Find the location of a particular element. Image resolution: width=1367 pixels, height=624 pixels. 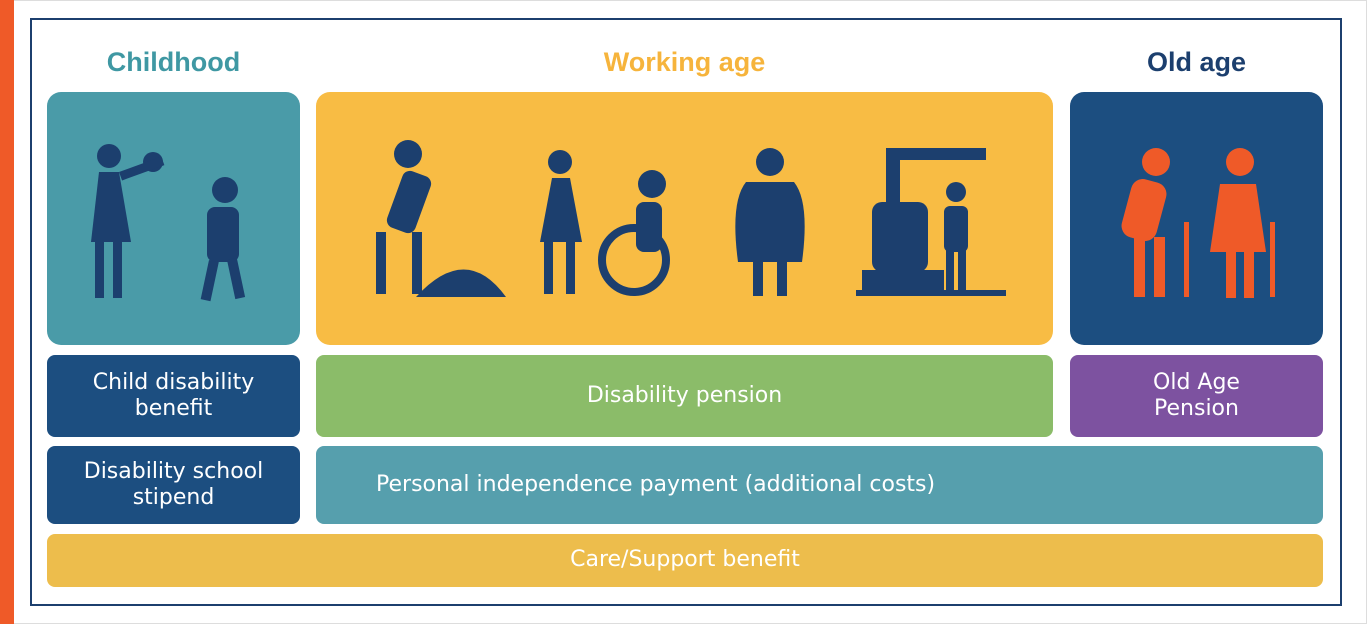

benefit-label: Child disability benefit is located at coordinates (173, 396).